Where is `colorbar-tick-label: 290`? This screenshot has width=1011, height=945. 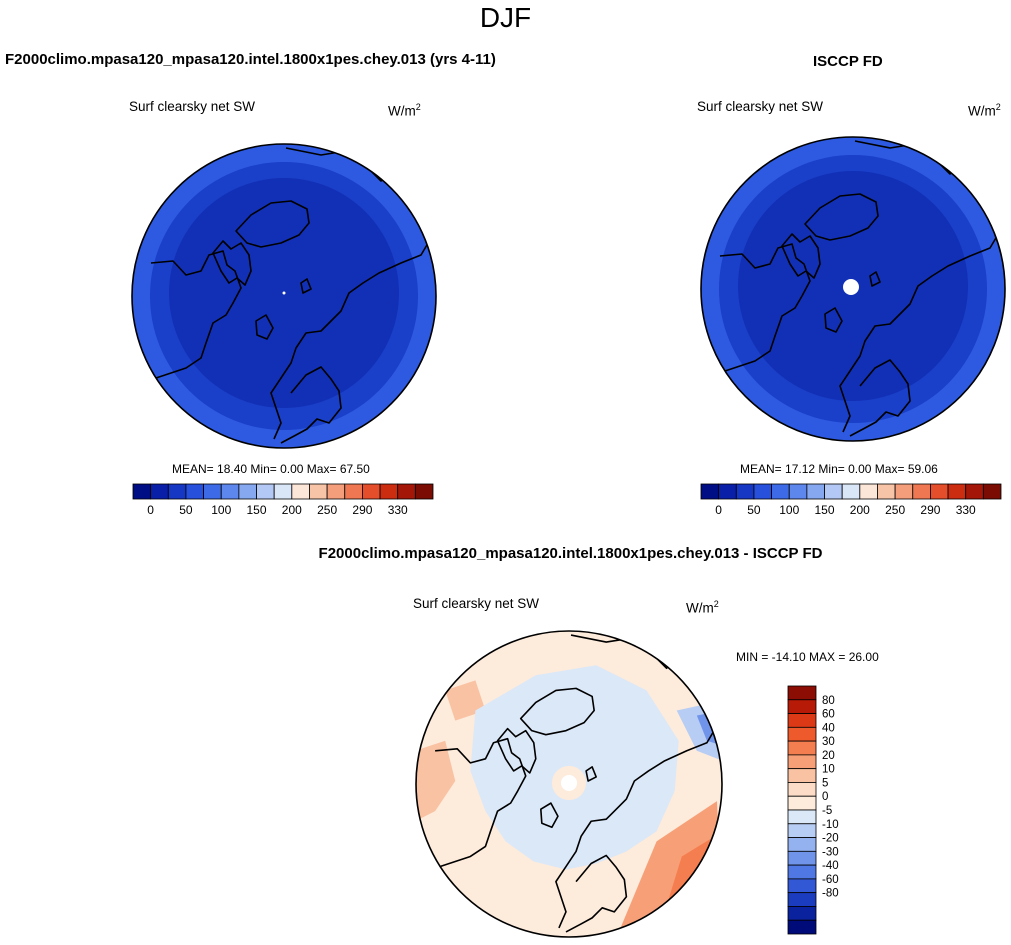
colorbar-tick-label: 290 is located at coordinates (362, 510).